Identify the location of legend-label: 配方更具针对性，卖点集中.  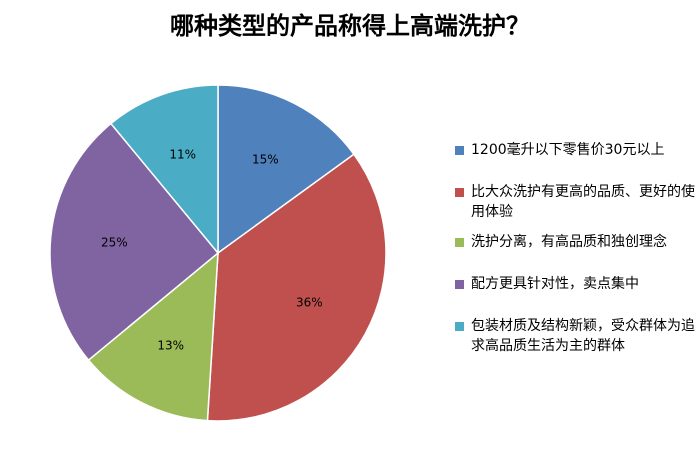
(555, 284).